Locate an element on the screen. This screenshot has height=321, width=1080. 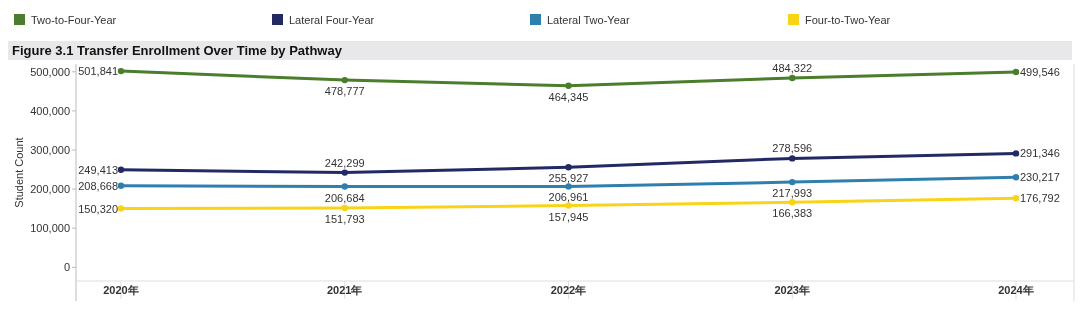
legend-label: Four-to-Two-Year is located at coordinates (848, 20).